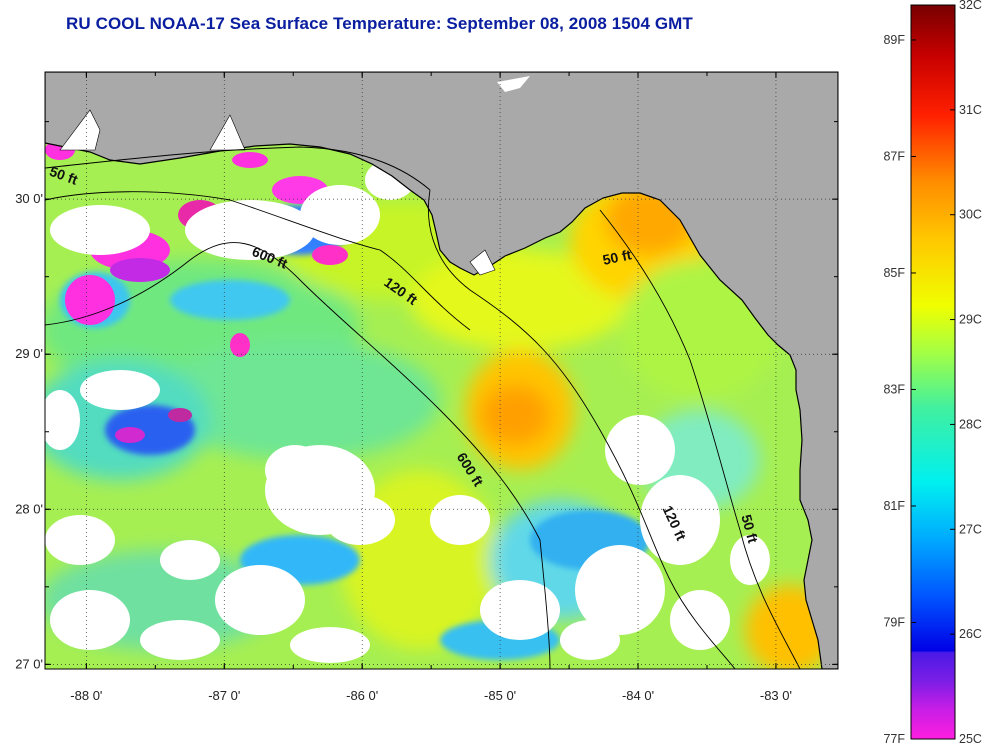 The width and height of the screenshot is (992, 754). What do you see at coordinates (970, 215) in the screenshot?
I see `colorbar-c-label: 30C` at bounding box center [970, 215].